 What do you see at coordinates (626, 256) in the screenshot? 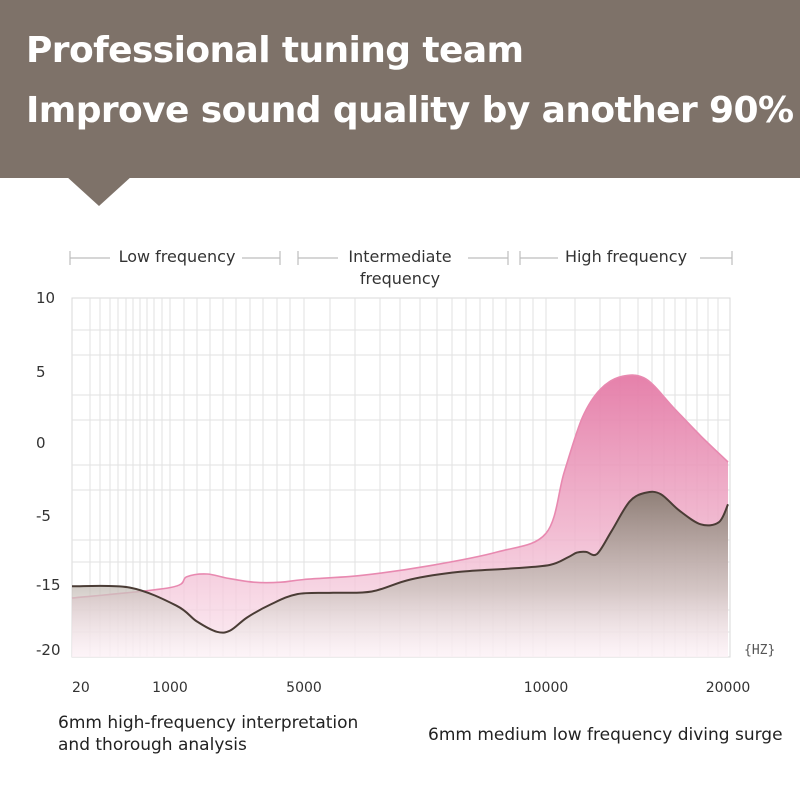
I see `band-label: High frequency` at bounding box center [626, 256].